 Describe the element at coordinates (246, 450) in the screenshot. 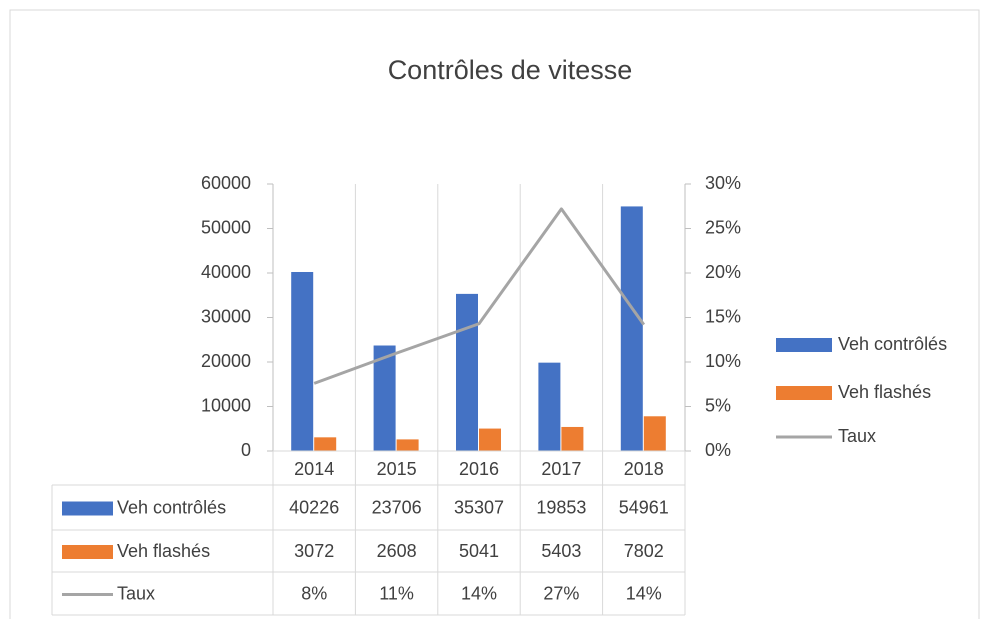

I see `y-tick-label: 0` at that location.